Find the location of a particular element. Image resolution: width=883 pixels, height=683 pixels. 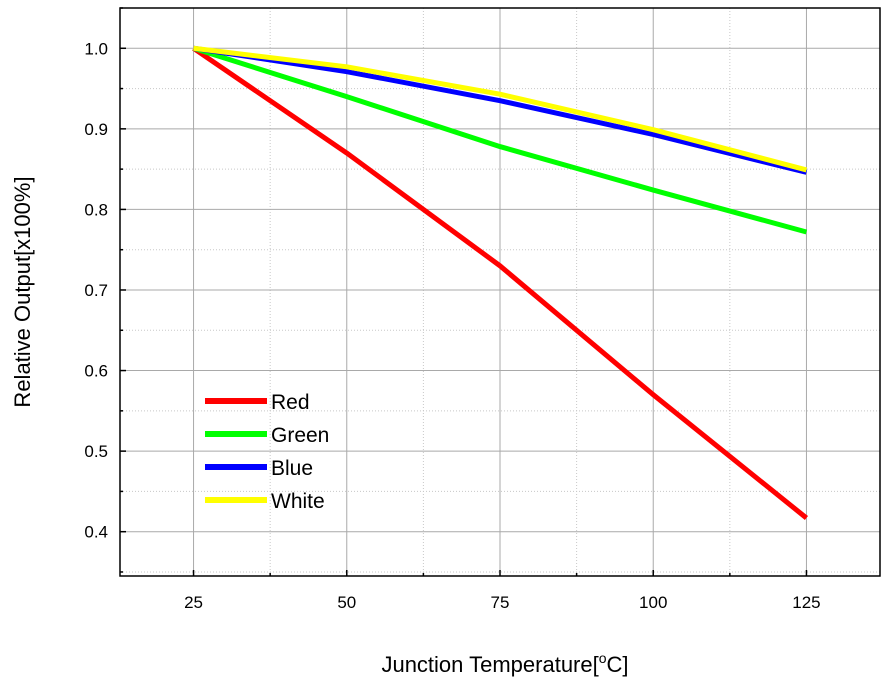

series-line-blue is located at coordinates (500, 110).